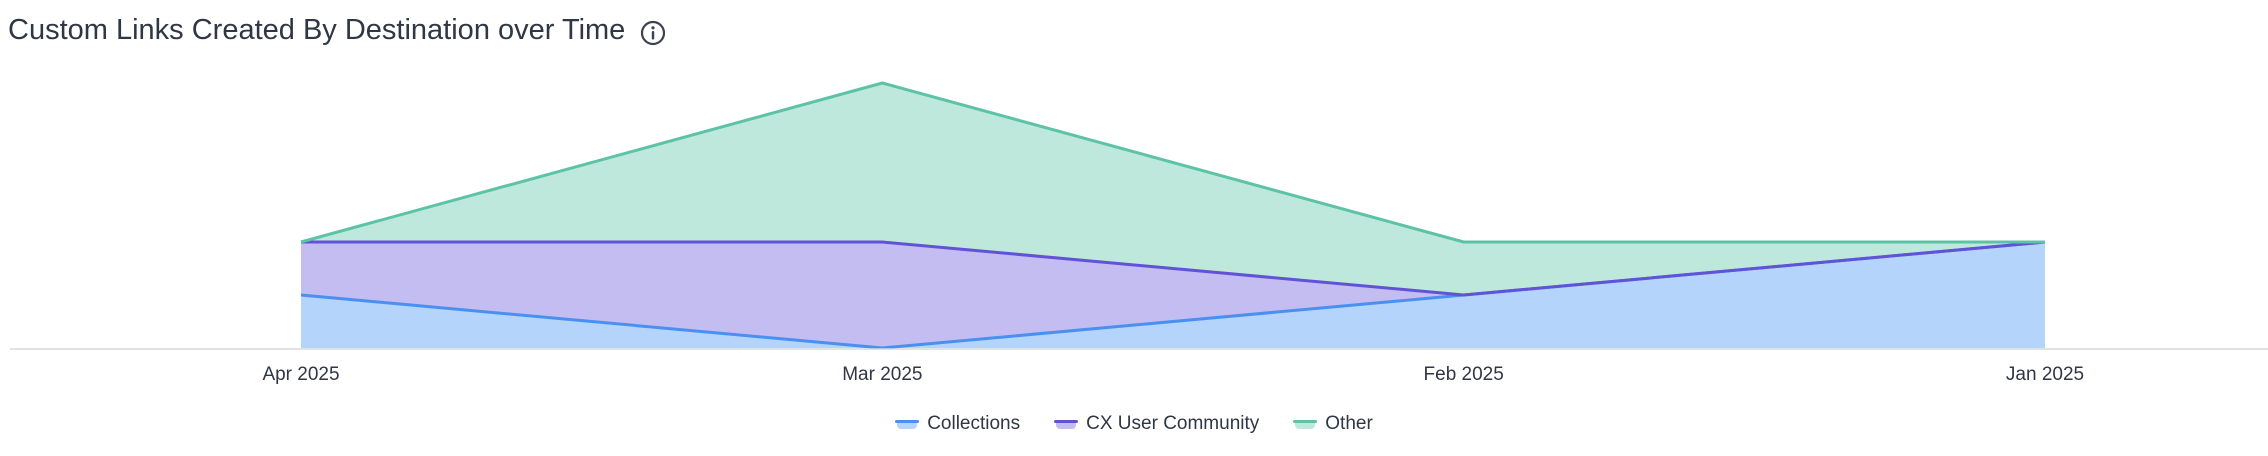  What do you see at coordinates (300, 374) in the screenshot?
I see `x-tick-label: Apr 2025` at bounding box center [300, 374].